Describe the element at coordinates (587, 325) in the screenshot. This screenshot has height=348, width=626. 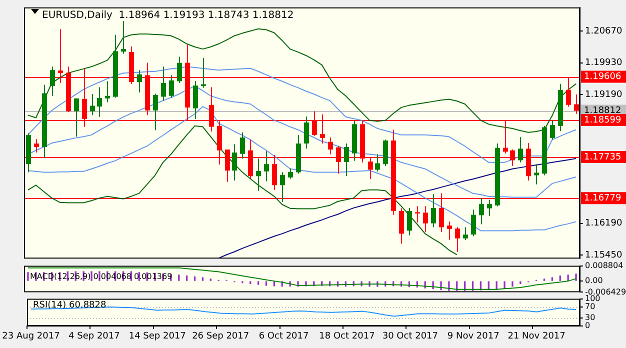
I see `y-tick-label: 0` at that location.